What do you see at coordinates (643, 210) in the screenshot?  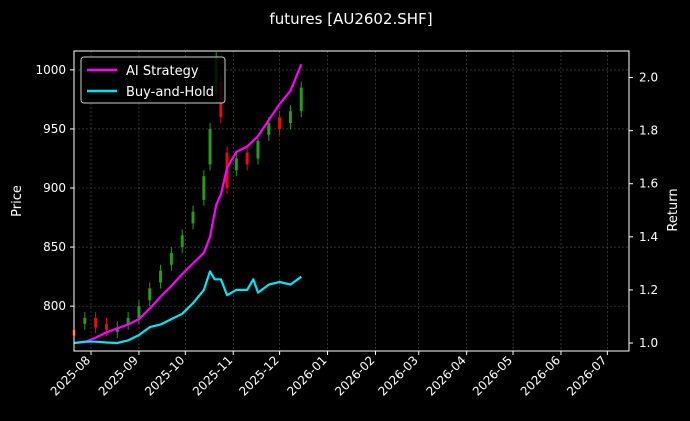 I see `y-axis-right-ticks: 1.0 1.2 1.4 1.6 1.8 2.0` at bounding box center [643, 210].